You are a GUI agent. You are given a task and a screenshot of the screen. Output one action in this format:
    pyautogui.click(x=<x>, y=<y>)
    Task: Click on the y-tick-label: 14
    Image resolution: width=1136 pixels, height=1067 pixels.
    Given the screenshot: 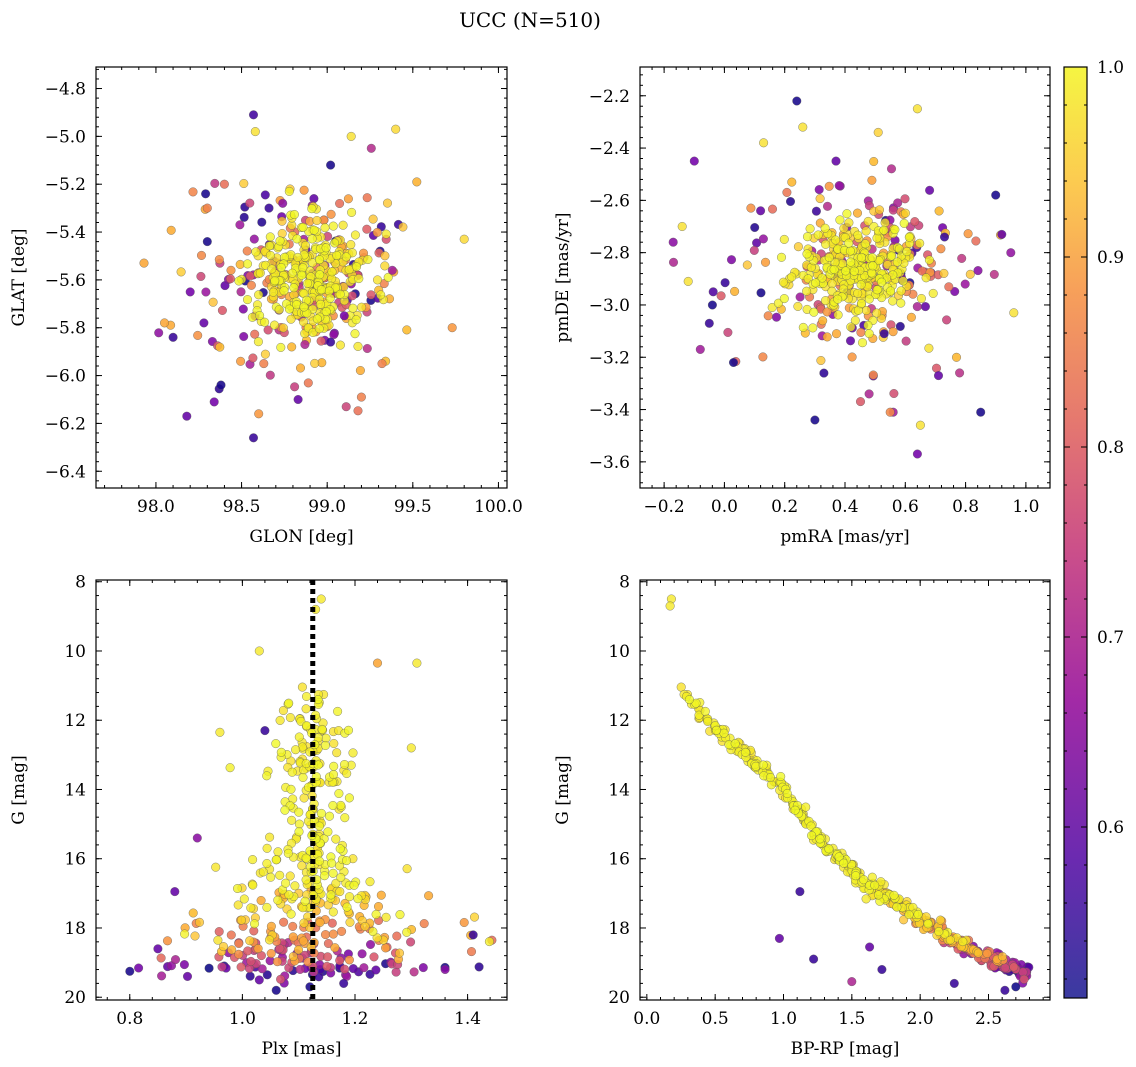 What is the action you would take?
    pyautogui.click(x=619, y=790)
    